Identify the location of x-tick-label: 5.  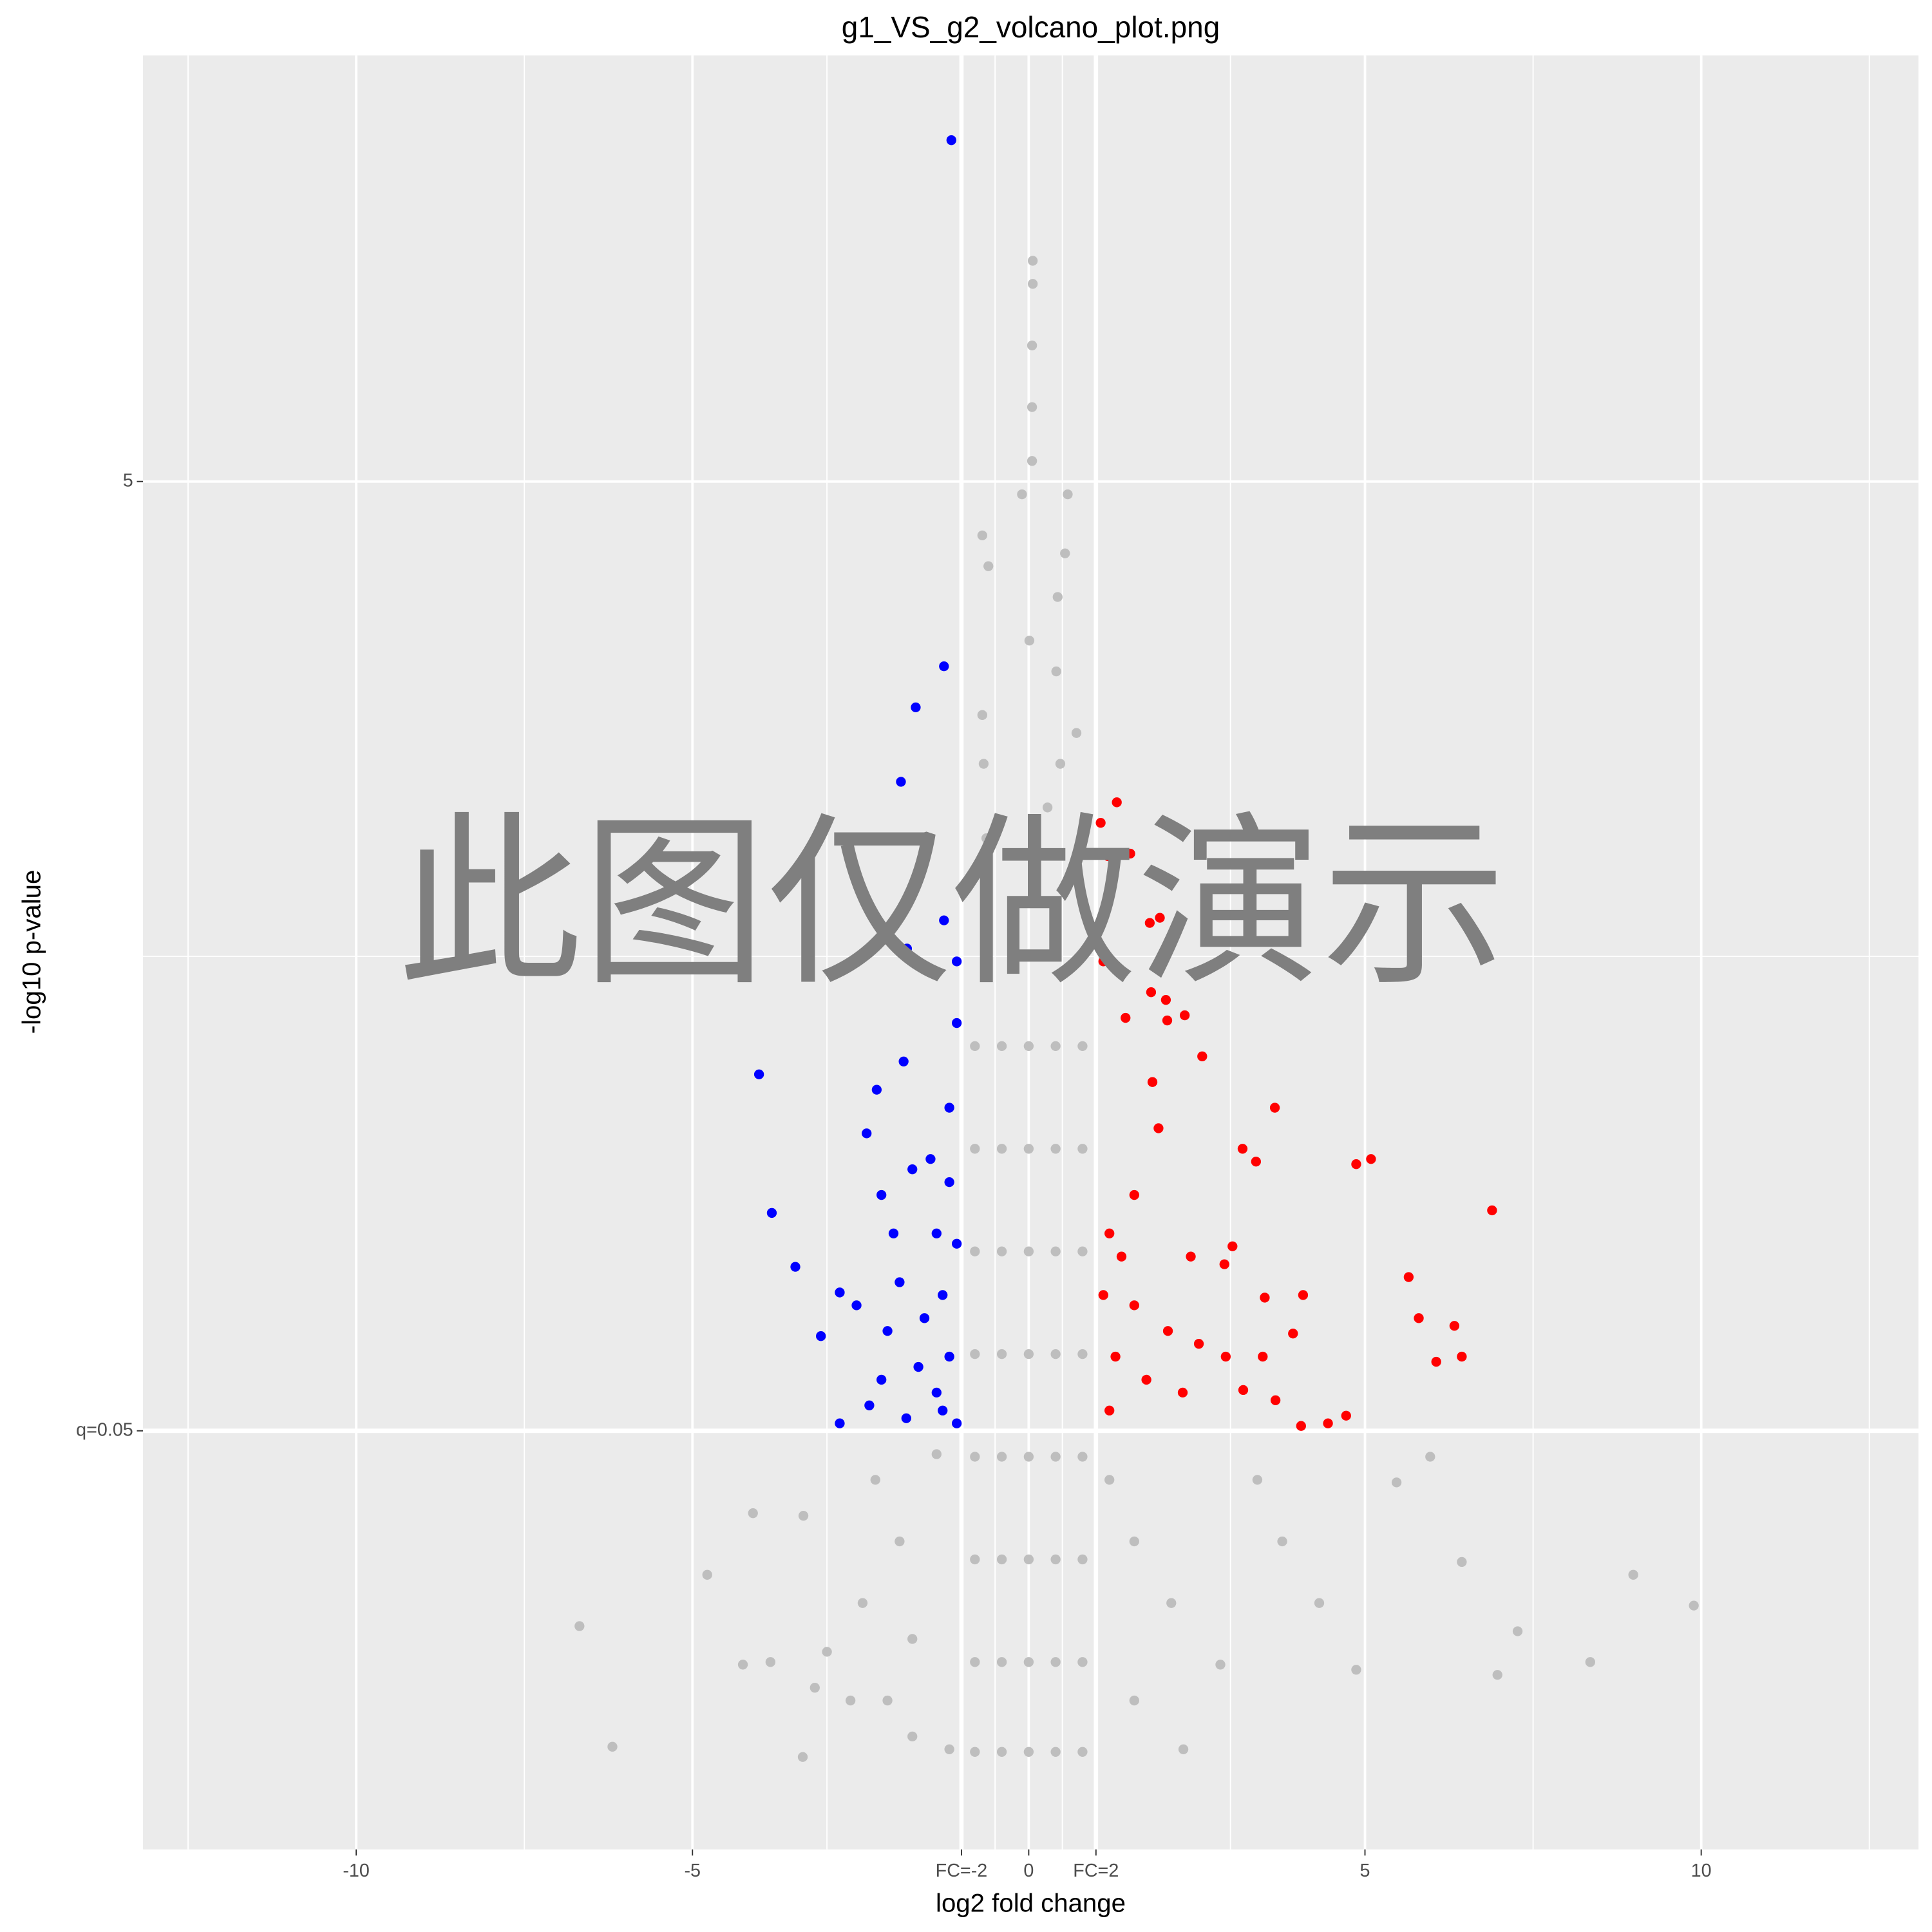
(1365, 1871).